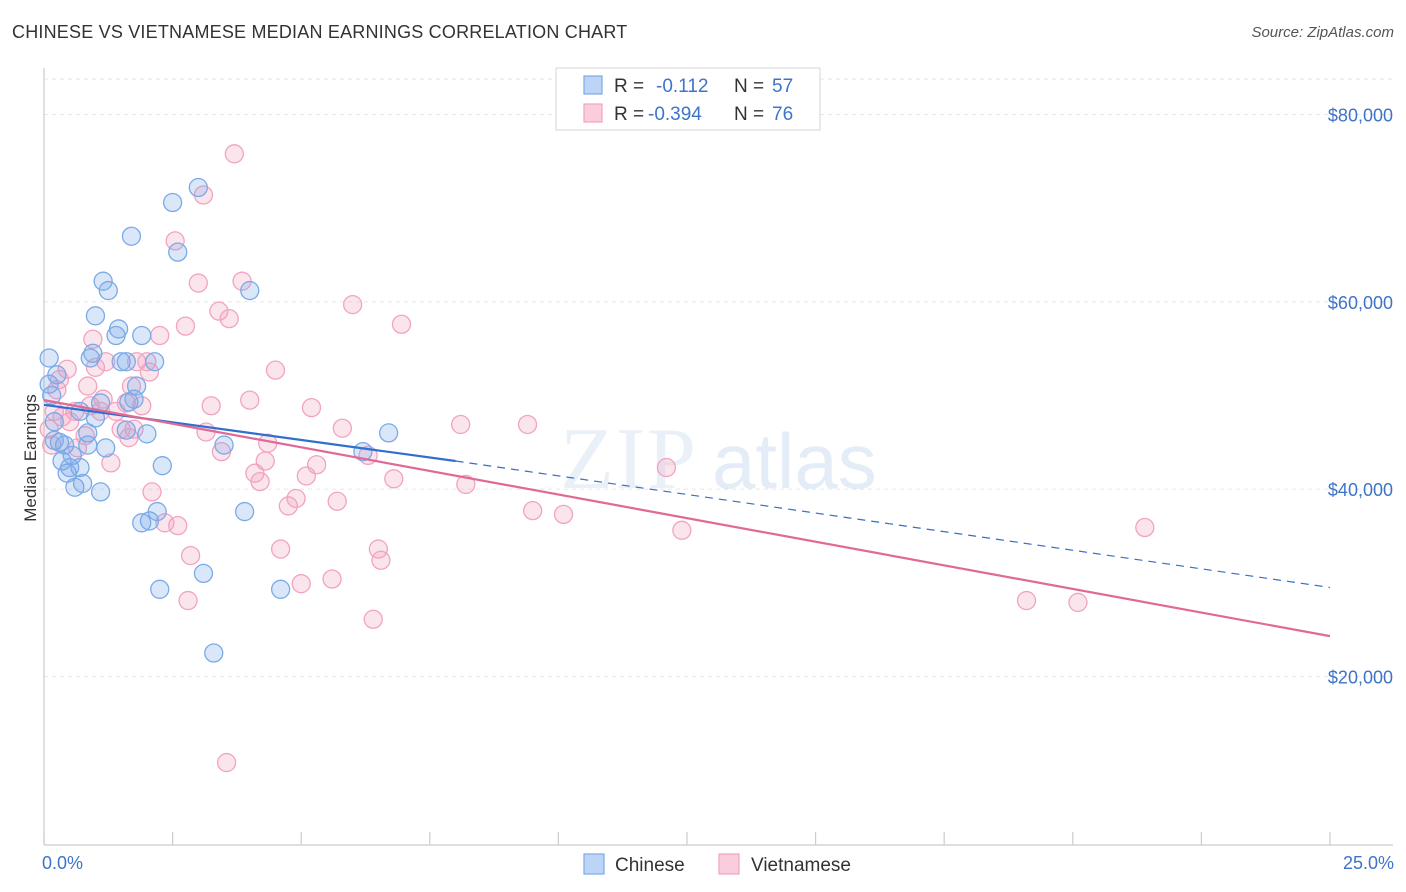  What do you see at coordinates (593, 85) in the screenshot?
I see `legend-swatch-chinese` at bounding box center [593, 85].